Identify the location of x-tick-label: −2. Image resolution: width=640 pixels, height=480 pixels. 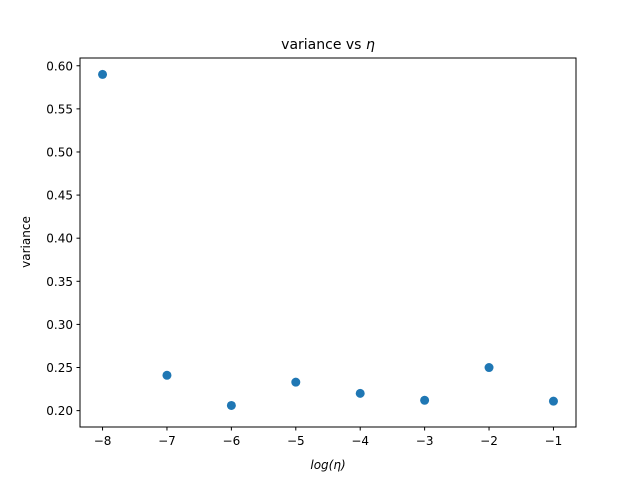
(489, 441).